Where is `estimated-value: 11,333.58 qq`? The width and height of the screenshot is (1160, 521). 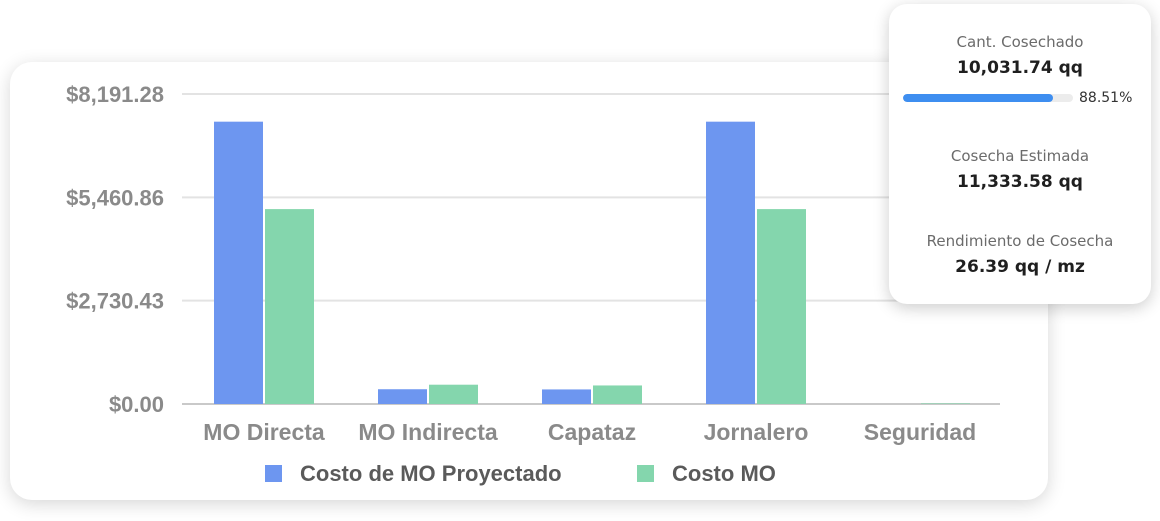 estimated-value: 11,333.58 qq is located at coordinates (1020, 182).